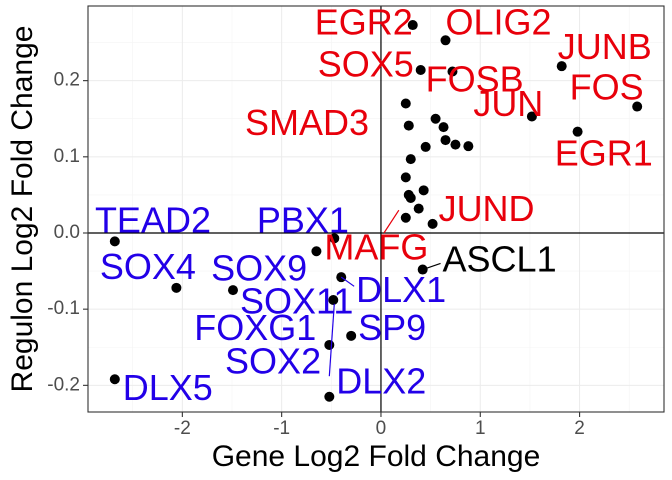  What do you see at coordinates (281, 428) in the screenshot?
I see `x-tick-label: -1` at bounding box center [281, 428].